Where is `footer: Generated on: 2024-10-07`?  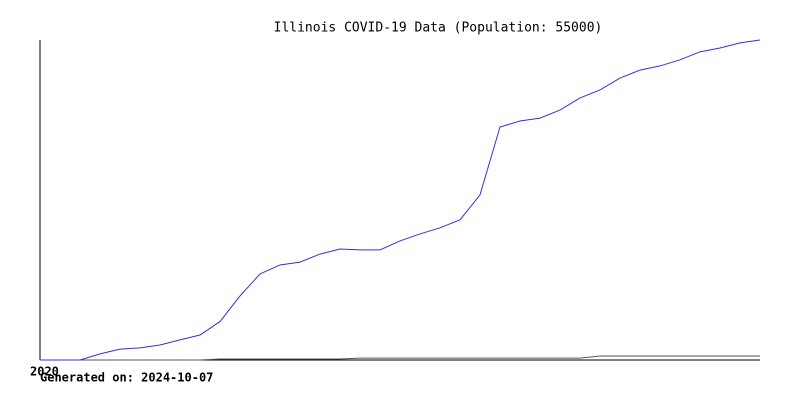 footer: Generated on: 2024-10-07 is located at coordinates (126, 378).